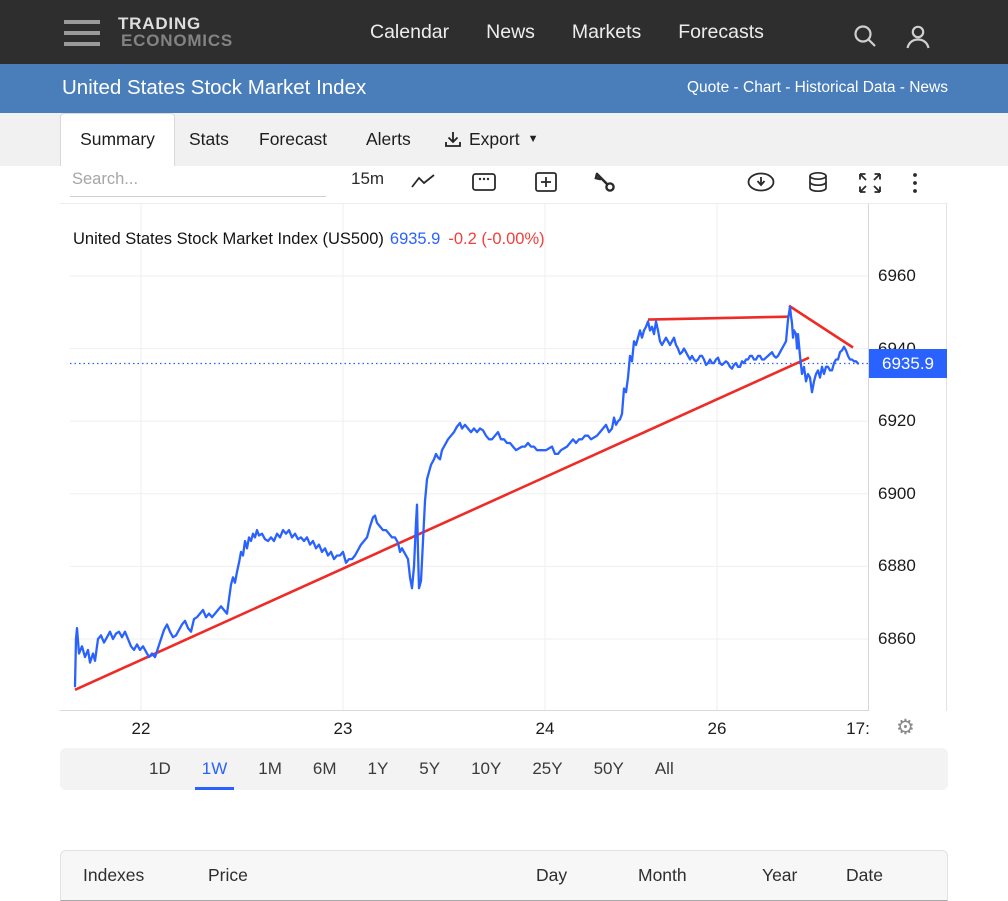 Image resolution: width=1008 pixels, height=901 pixels. I want to click on table-header-day: Day, so click(552, 875).